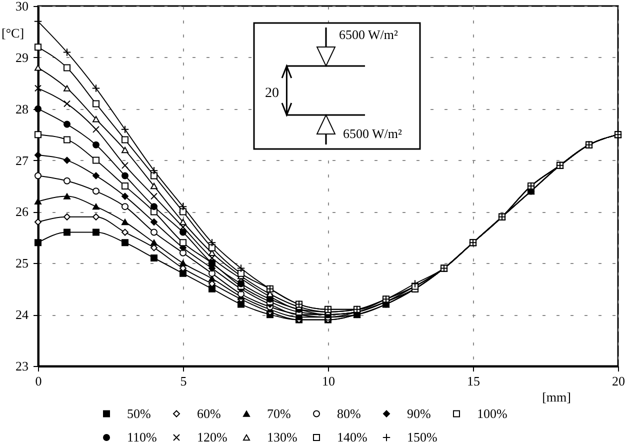  I want to click on legend-label: 150%, so click(422, 437).